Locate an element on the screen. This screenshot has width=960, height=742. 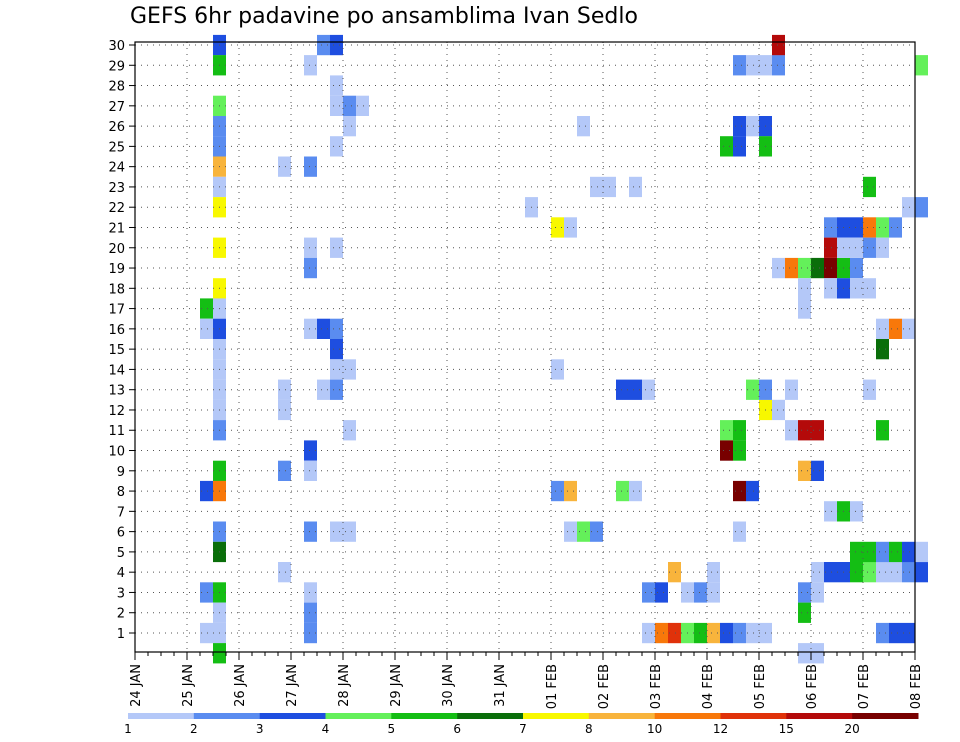
y-tick-label: 26 is located at coordinates (116, 127).